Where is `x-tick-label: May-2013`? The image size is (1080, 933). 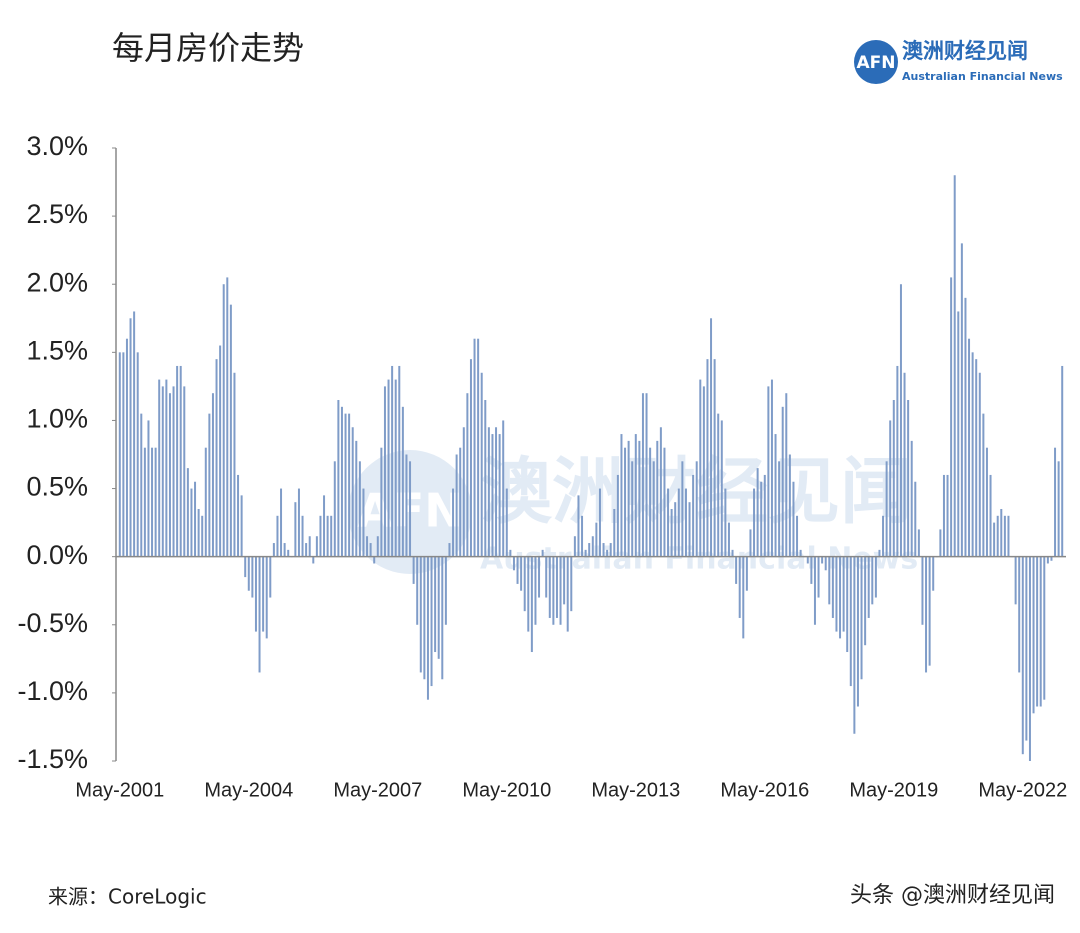 x-tick-label: May-2013 is located at coordinates (635, 790).